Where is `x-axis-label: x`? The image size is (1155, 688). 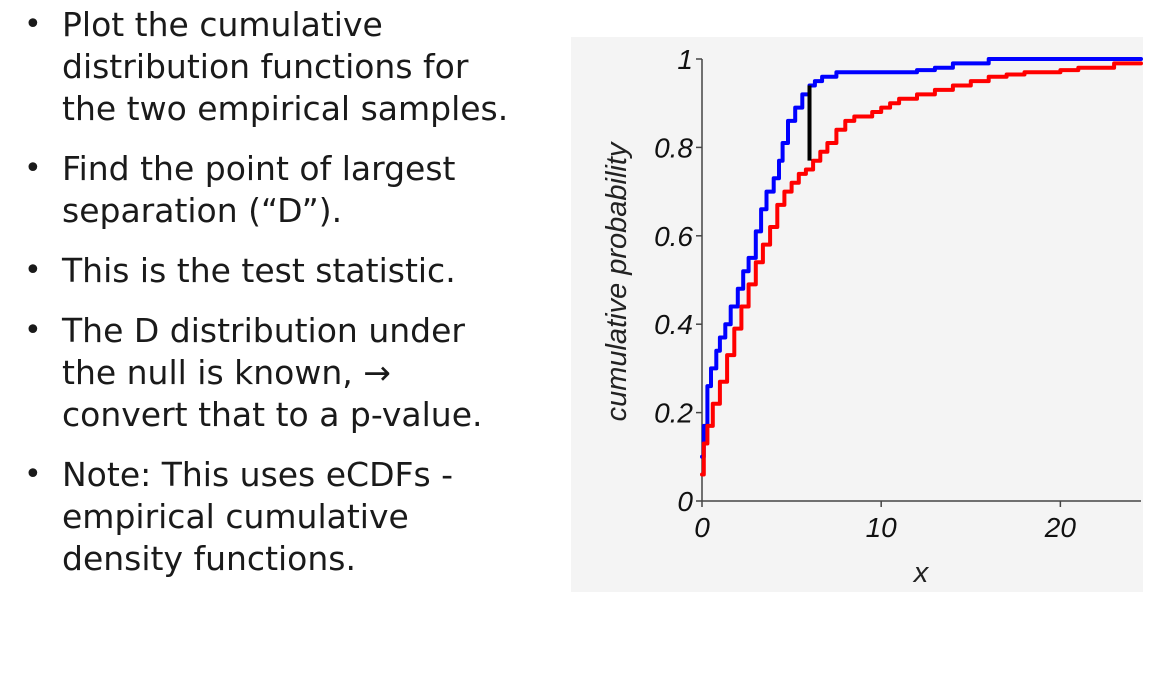
x-axis-label: x is located at coordinates (921, 573).